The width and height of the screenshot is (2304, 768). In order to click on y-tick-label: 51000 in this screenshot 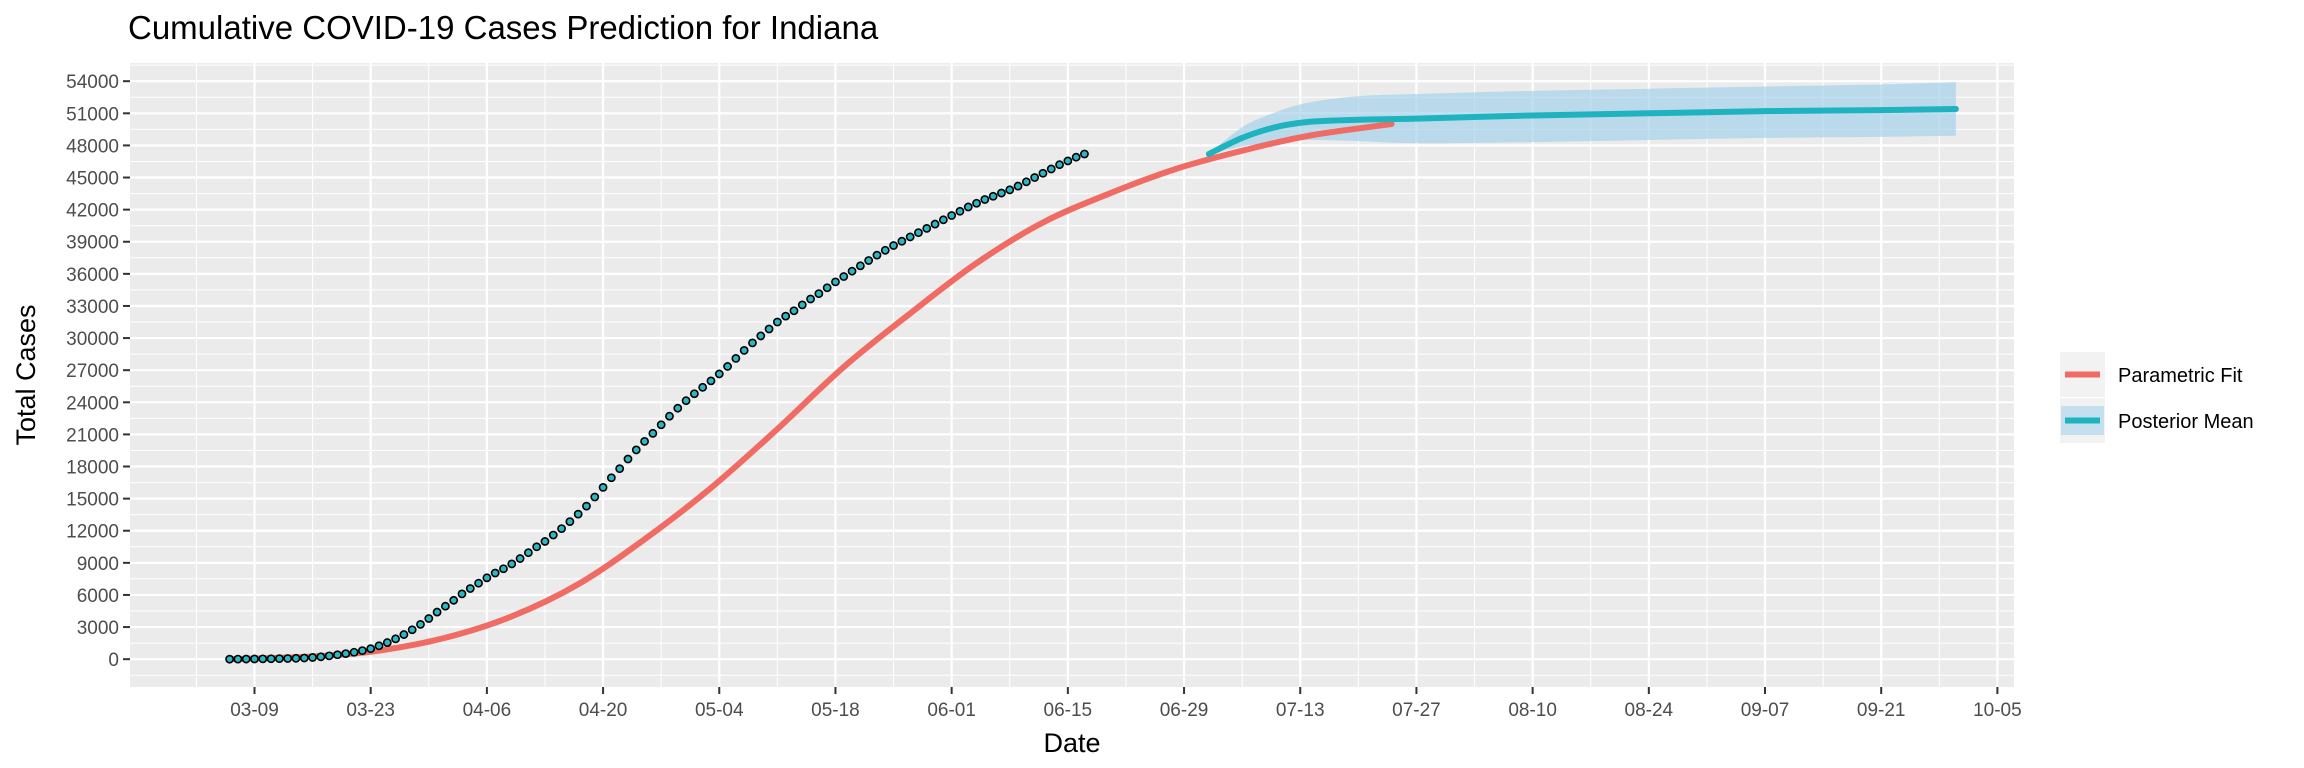, I will do `click(92, 114)`.